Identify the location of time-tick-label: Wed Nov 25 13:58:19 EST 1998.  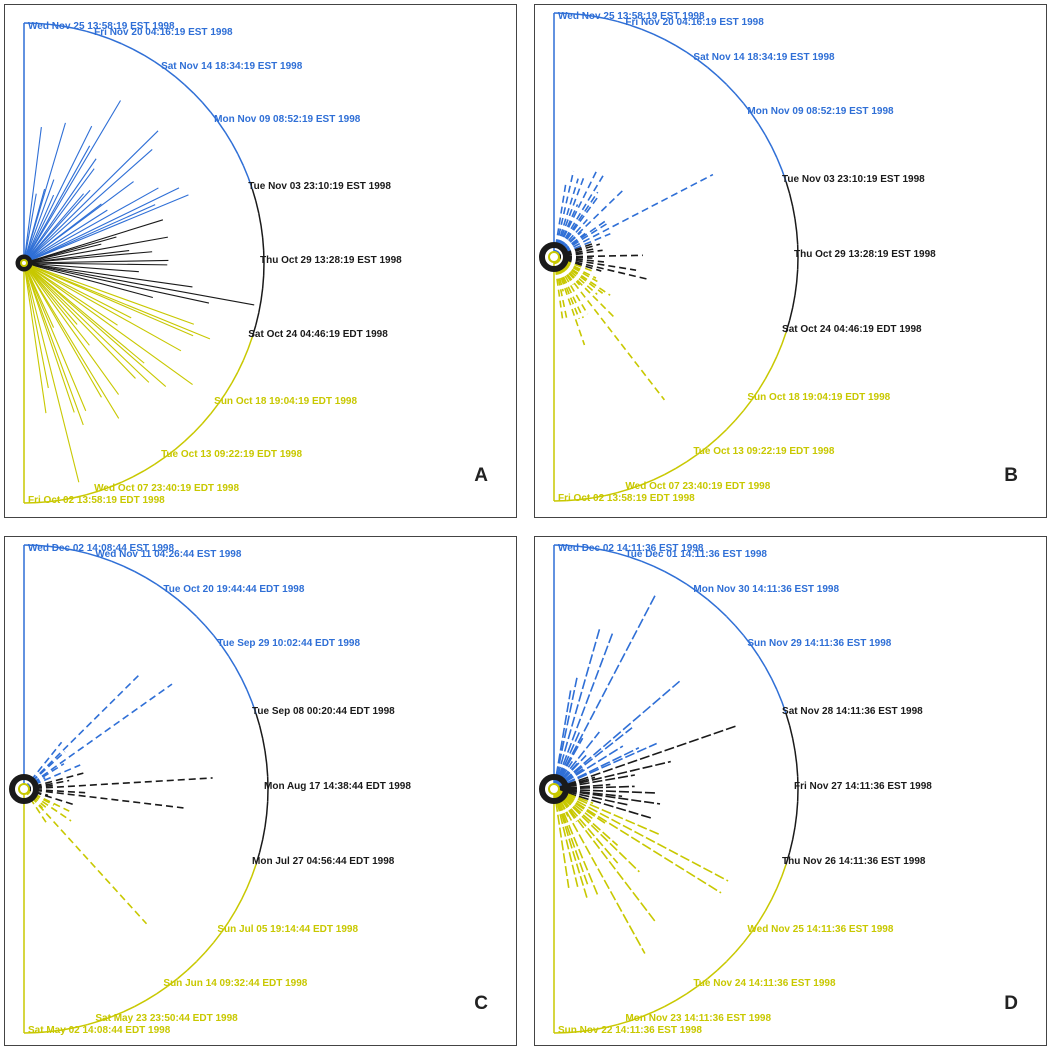
(631, 16).